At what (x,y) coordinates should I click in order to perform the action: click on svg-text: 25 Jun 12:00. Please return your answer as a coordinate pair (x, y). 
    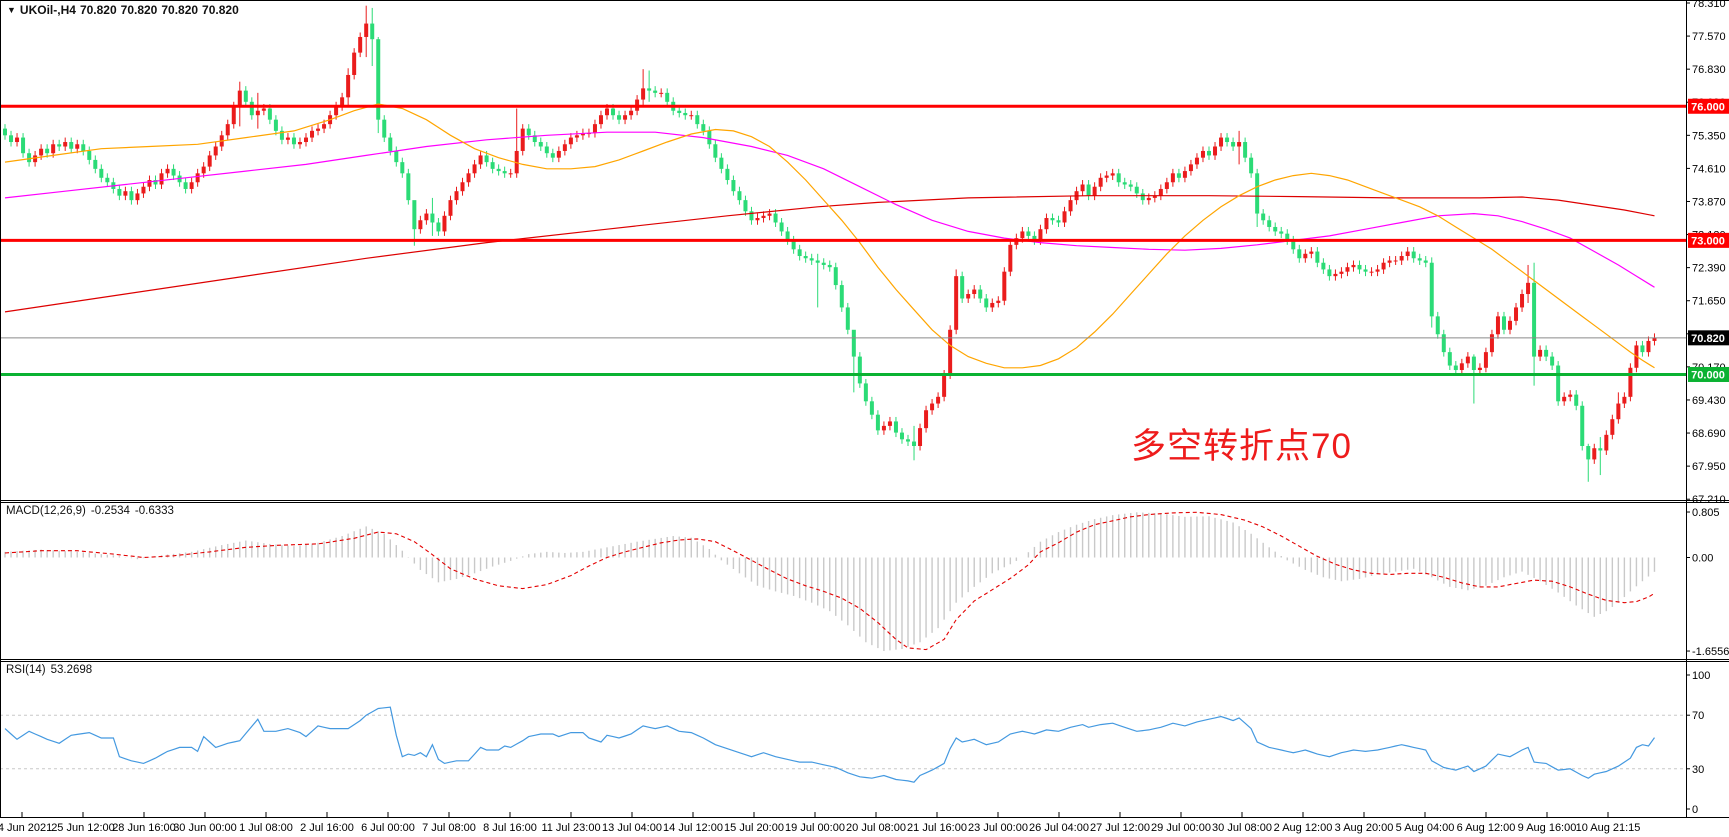
    Looking at the image, I should click on (83, 828).